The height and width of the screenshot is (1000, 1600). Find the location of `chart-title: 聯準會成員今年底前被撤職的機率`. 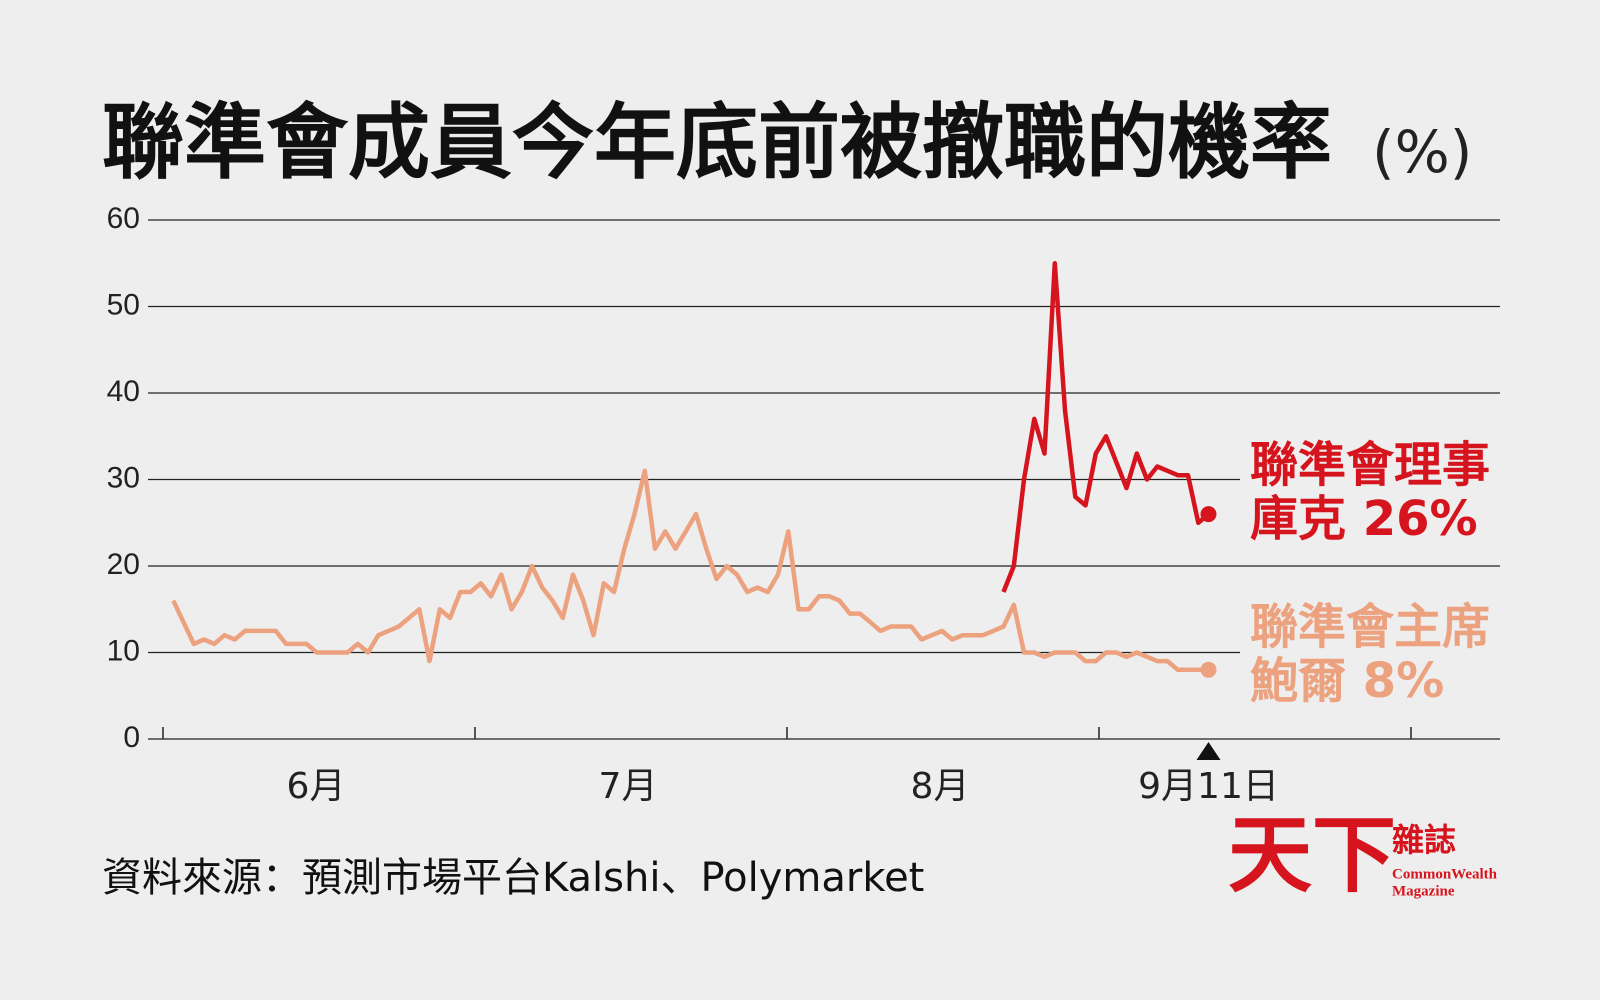

chart-title: 聯準會成員今年底前被撤職的機率 is located at coordinates (717, 142).